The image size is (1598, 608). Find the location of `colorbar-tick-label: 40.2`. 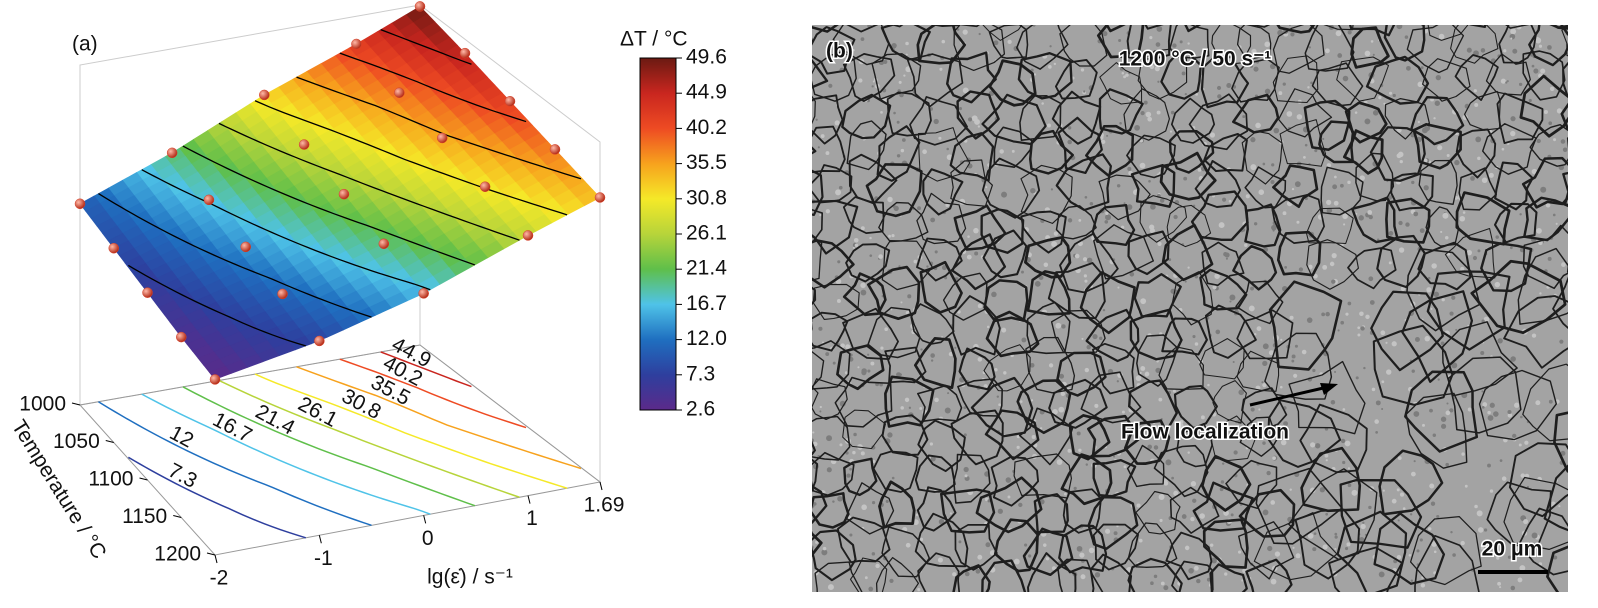

colorbar-tick-label: 40.2 is located at coordinates (706, 127).